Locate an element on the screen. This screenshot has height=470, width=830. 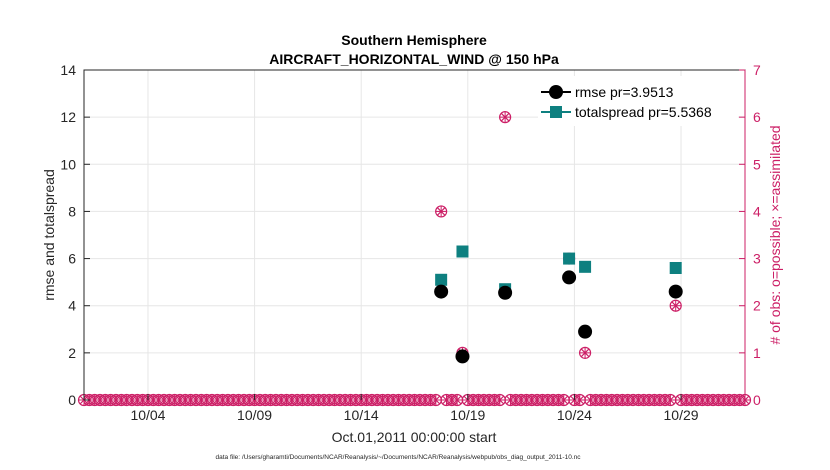
y-tick-label: 8 is located at coordinates (72, 211).